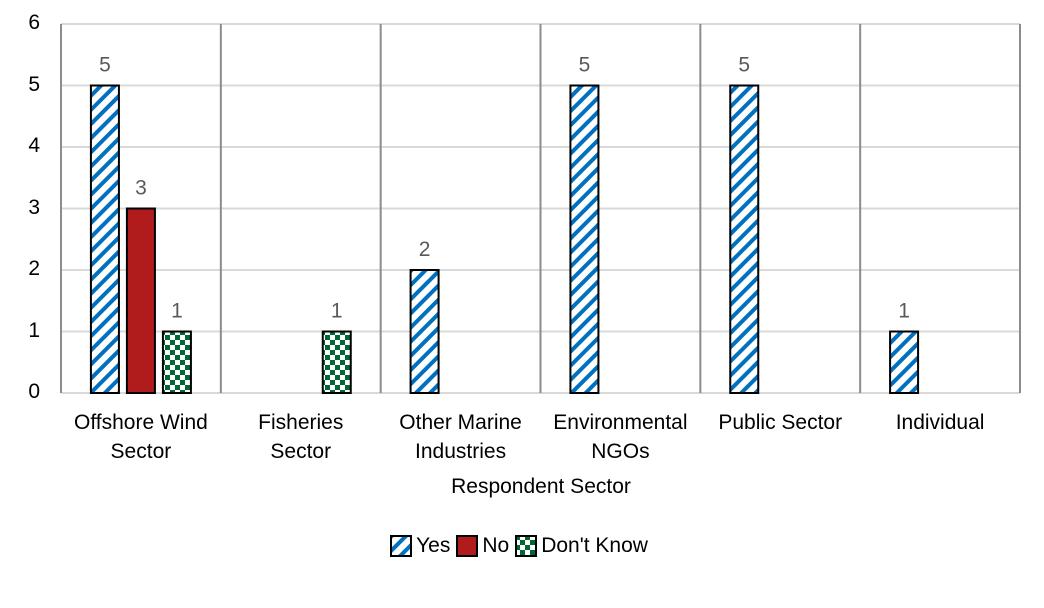 The width and height of the screenshot is (1044, 608). I want to click on x-axis-title: Respondent Sector, so click(541, 486).